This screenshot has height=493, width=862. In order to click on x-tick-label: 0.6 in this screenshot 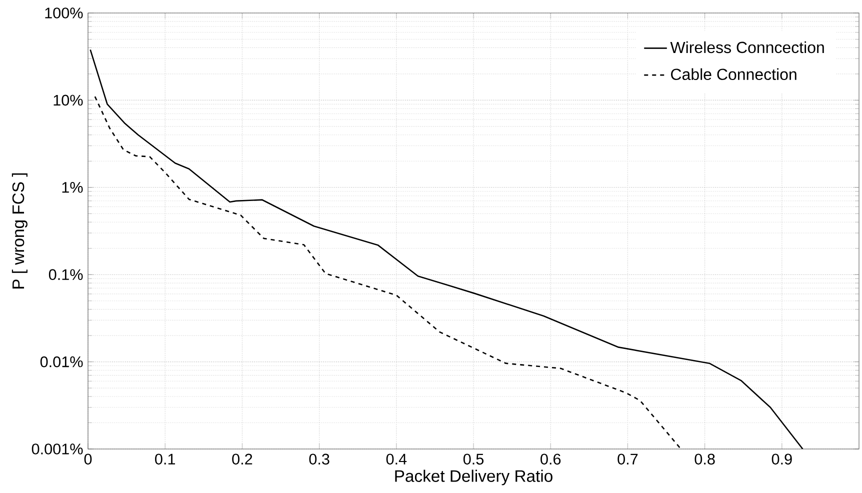, I will do `click(550, 459)`.